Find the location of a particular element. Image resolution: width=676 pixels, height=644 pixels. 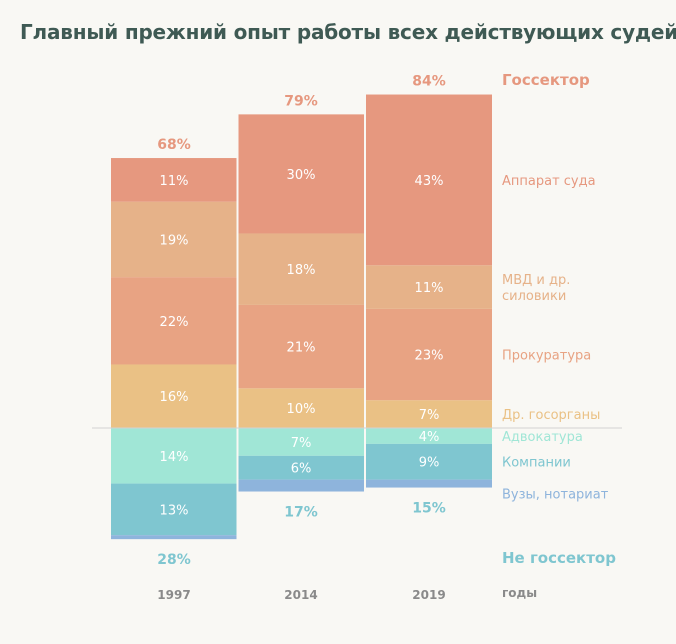

segment-value-label: 4% is located at coordinates (429, 437).